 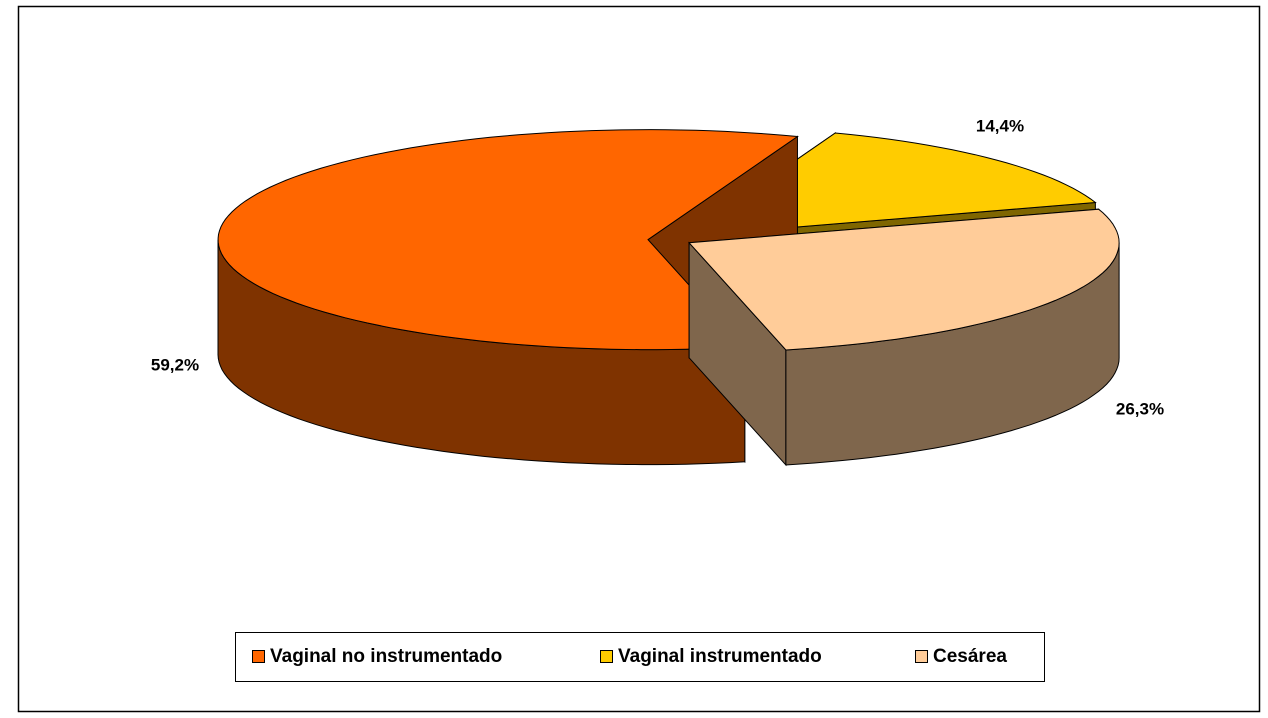 I want to click on legend-label: Cesárea, so click(x=970, y=656).